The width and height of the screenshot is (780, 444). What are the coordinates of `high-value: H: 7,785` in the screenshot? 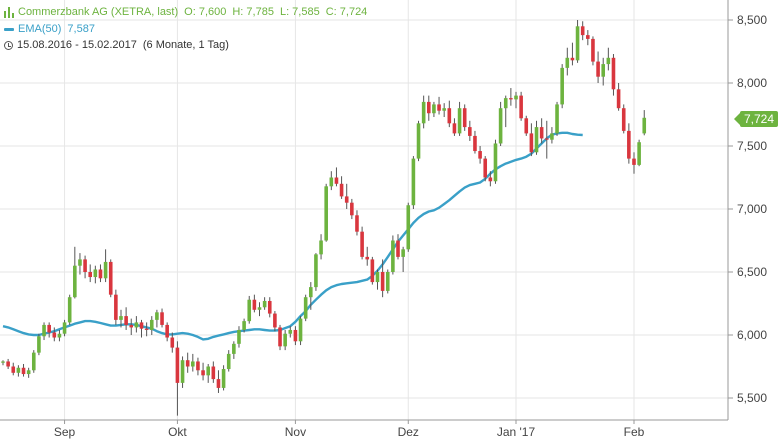 It's located at (253, 12).